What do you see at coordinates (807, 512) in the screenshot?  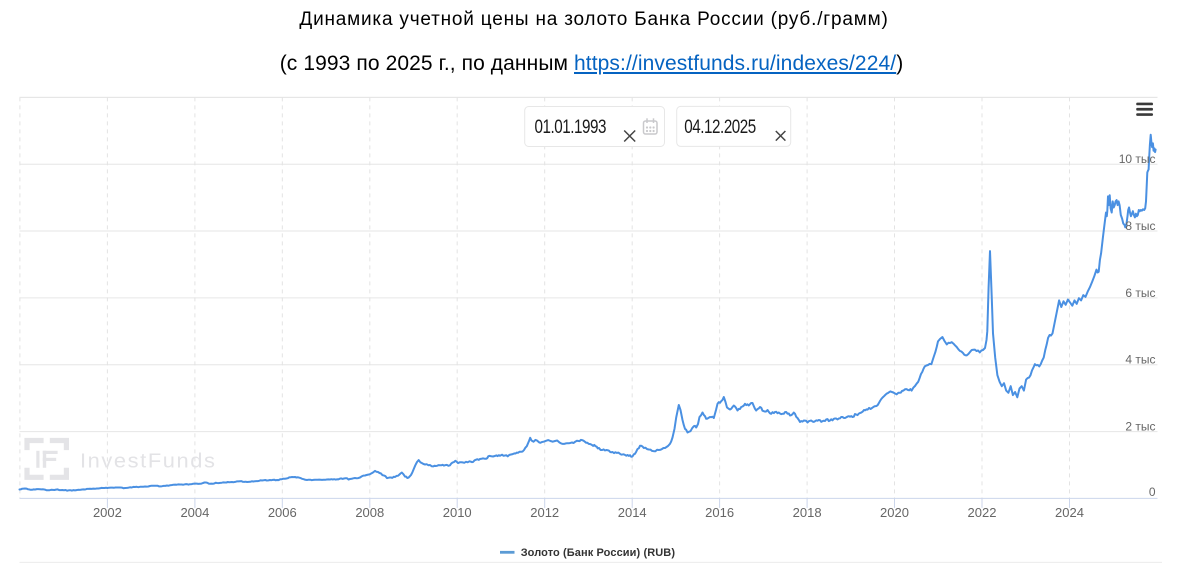 I see `svg-text: 2018` at bounding box center [807, 512].